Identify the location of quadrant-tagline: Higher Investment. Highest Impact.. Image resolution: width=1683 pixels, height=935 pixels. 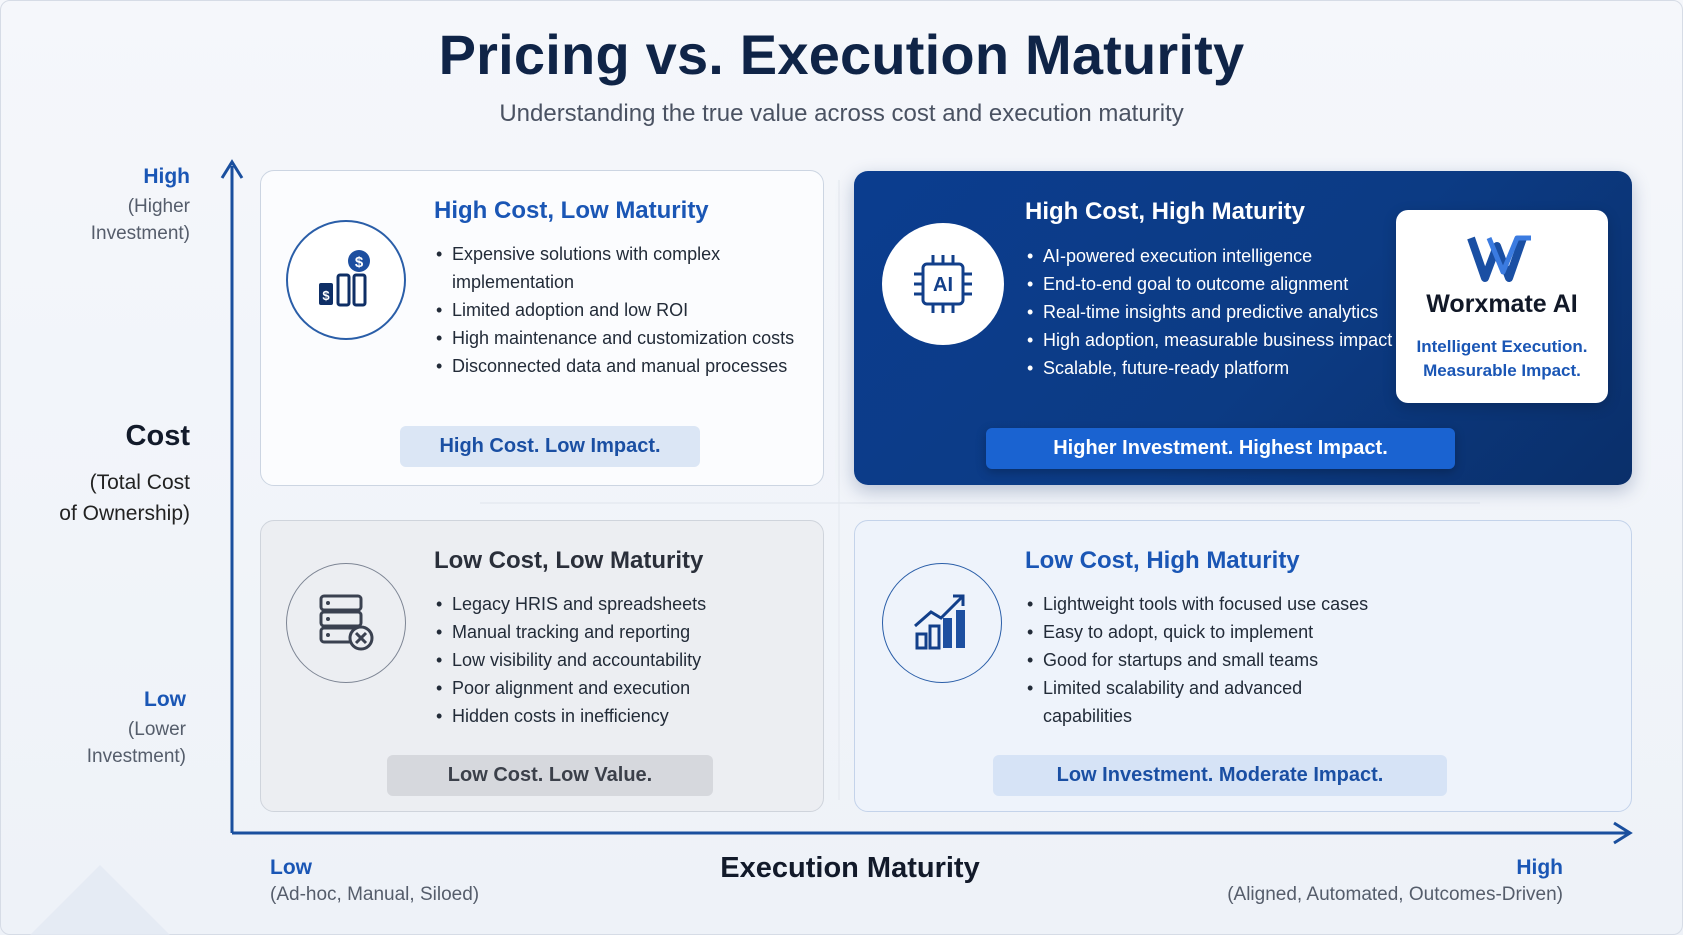
(1220, 448).